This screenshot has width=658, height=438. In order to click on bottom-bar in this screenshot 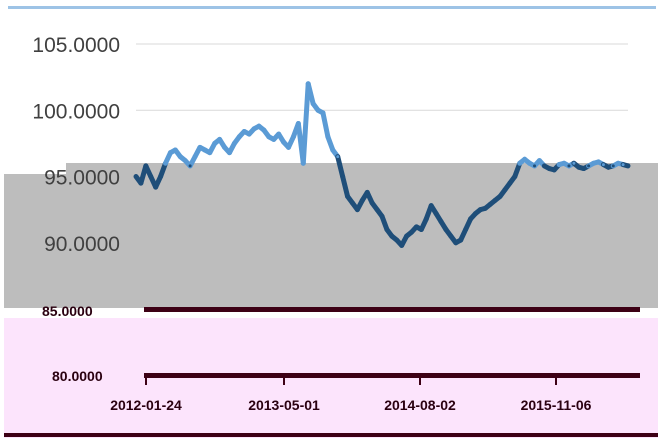, I will do `click(331, 435)`.